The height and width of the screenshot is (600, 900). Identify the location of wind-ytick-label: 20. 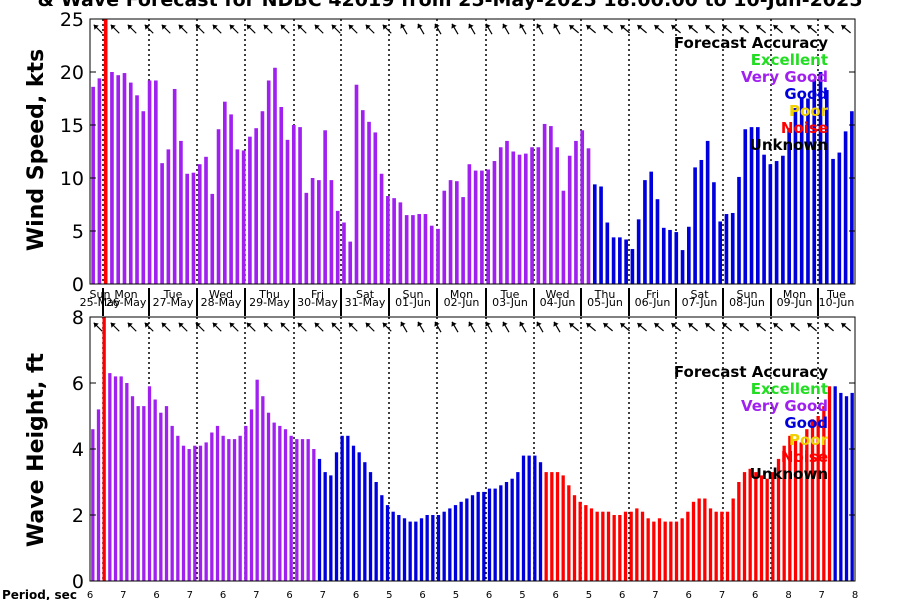
(72, 73).